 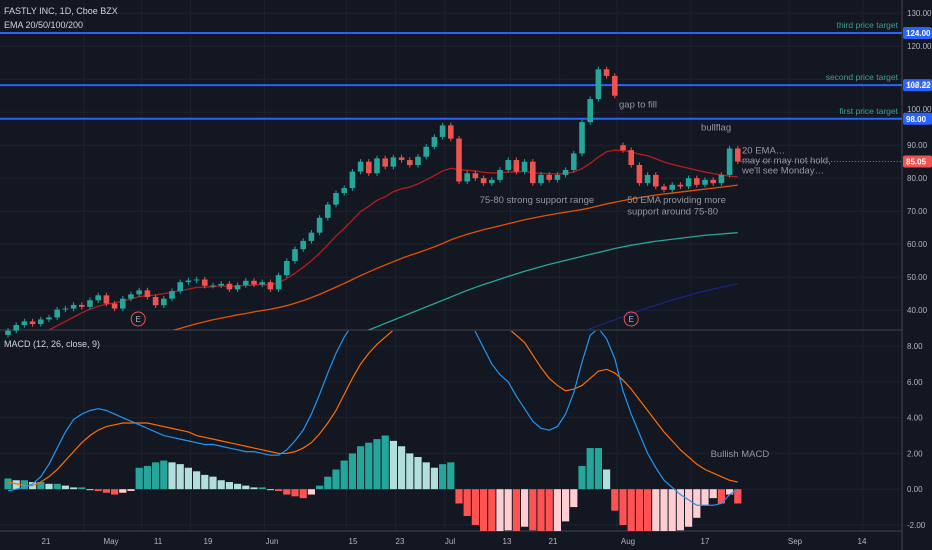 What do you see at coordinates (868, 25) in the screenshot?
I see `price-target-label: third price target` at bounding box center [868, 25].